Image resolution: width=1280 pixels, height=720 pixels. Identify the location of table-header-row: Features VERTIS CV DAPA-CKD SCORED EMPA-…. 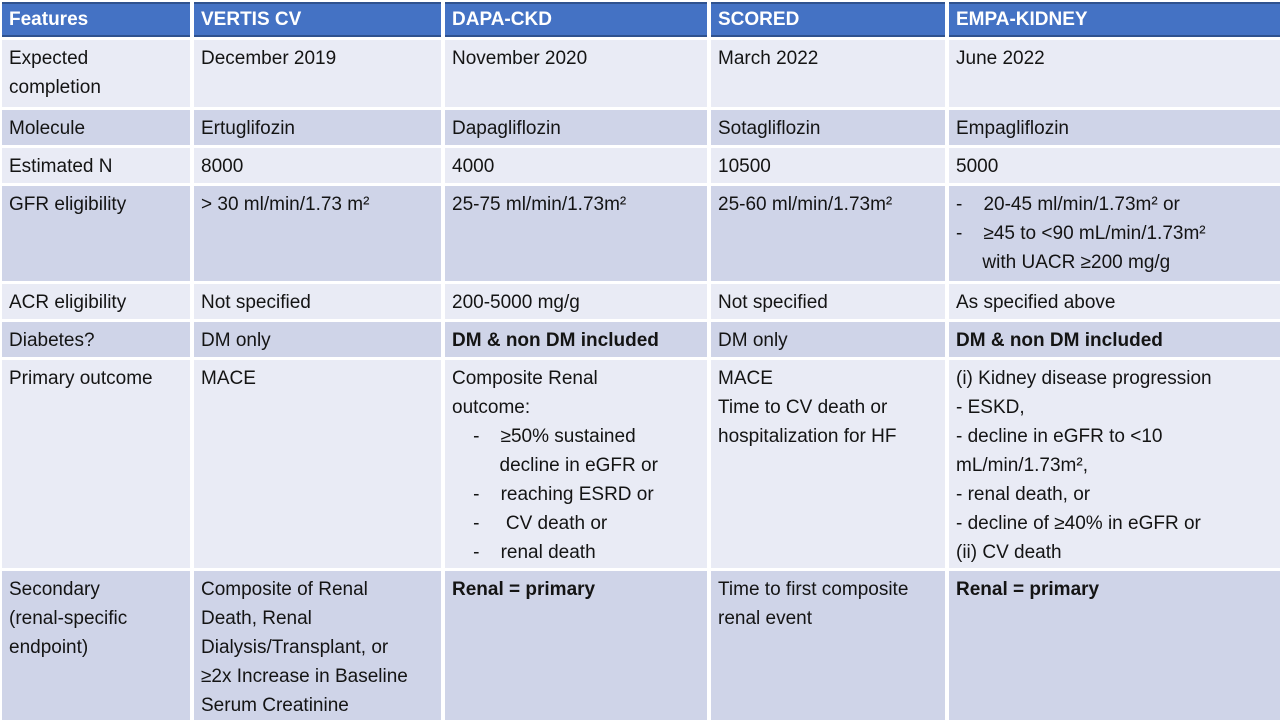
(641, 19).